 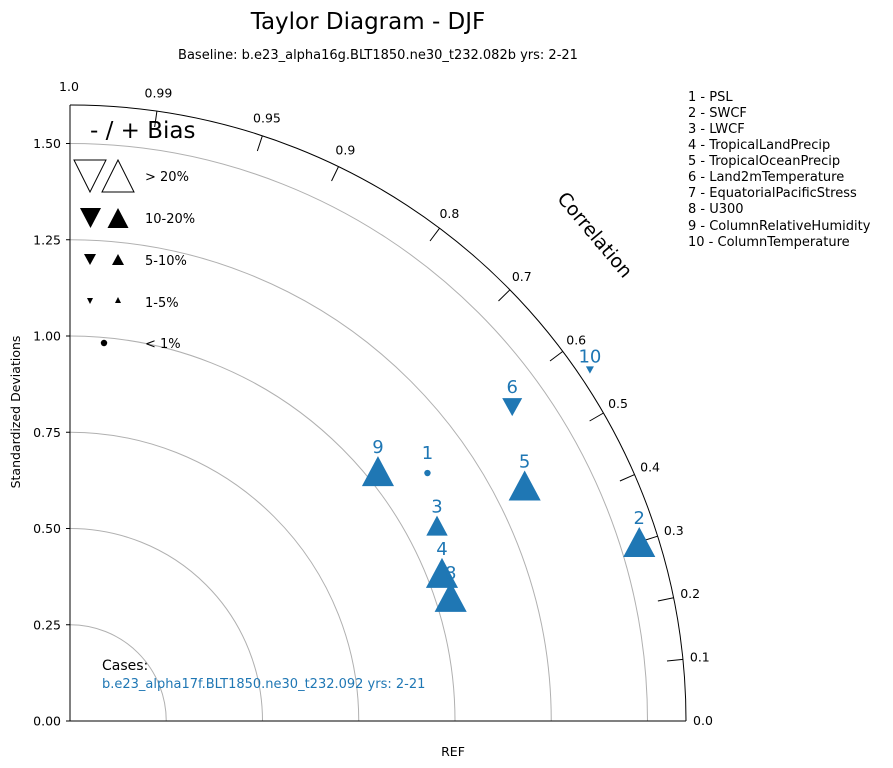 What do you see at coordinates (717, 113) in the screenshot?
I see `variable-legend-item: 2 - SWCF` at bounding box center [717, 113].